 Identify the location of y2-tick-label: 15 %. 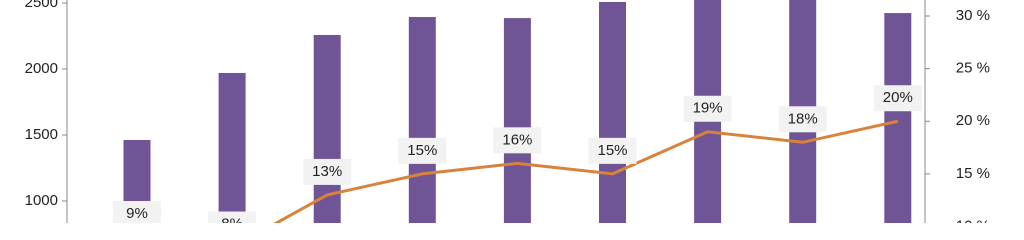
(973, 173).